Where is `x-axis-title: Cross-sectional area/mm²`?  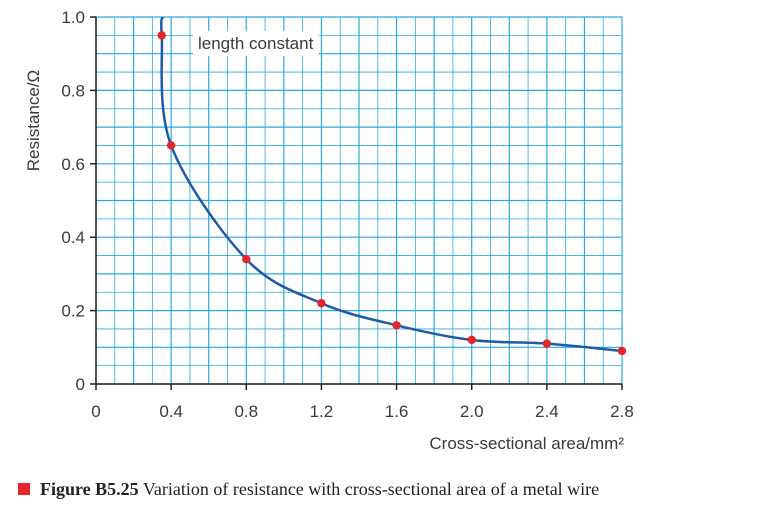 x-axis-title: Cross-sectional area/mm² is located at coordinates (526, 443).